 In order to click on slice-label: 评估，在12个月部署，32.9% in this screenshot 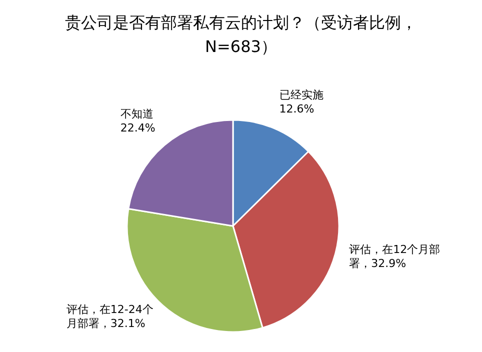, I will do `click(394, 256)`.